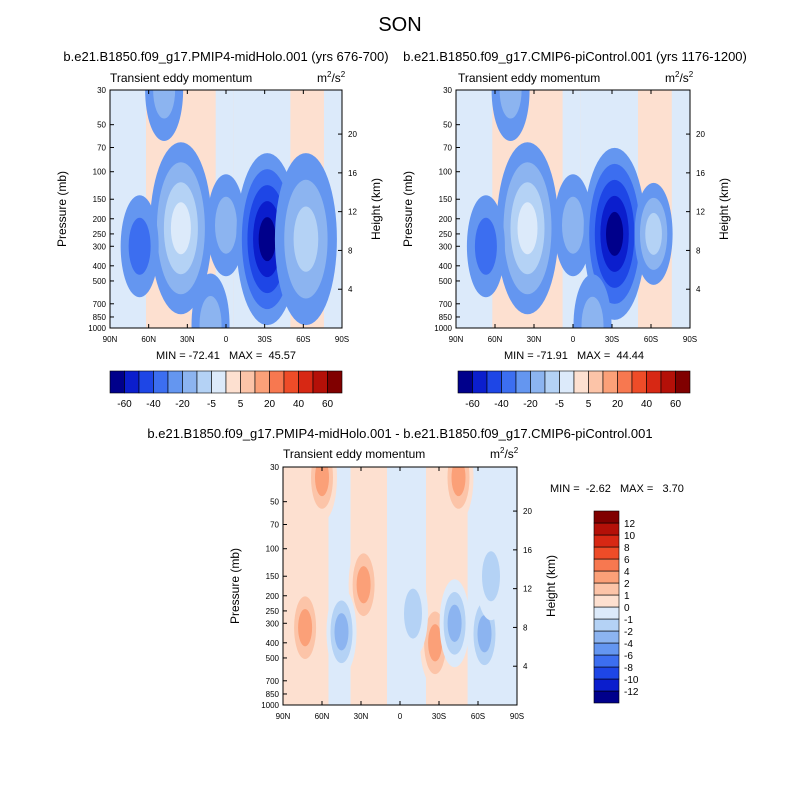 This screenshot has height=800, width=800. I want to click on x-tick-label: 90S, so click(342, 339).